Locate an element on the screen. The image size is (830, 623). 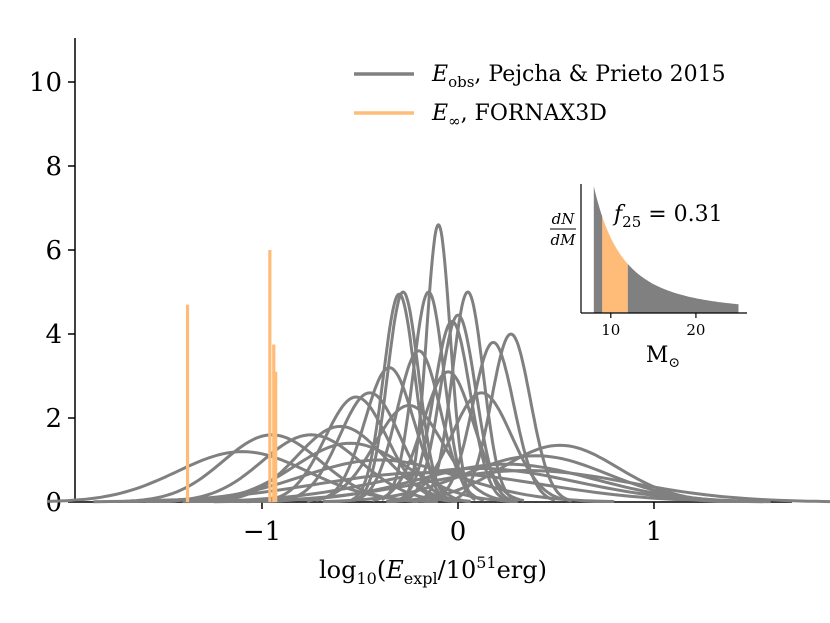
x-tick-label: 0 is located at coordinates (458, 532).